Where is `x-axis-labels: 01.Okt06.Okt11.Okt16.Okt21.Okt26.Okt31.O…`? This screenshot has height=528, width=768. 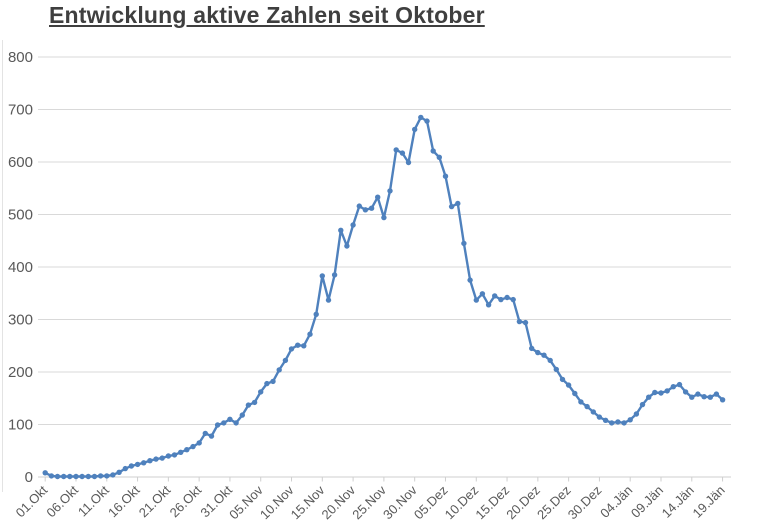
x-axis-labels: 01.Okt06.Okt11.Okt16.Okt21.Okt26.Okt31.O… is located at coordinates (370, 502).